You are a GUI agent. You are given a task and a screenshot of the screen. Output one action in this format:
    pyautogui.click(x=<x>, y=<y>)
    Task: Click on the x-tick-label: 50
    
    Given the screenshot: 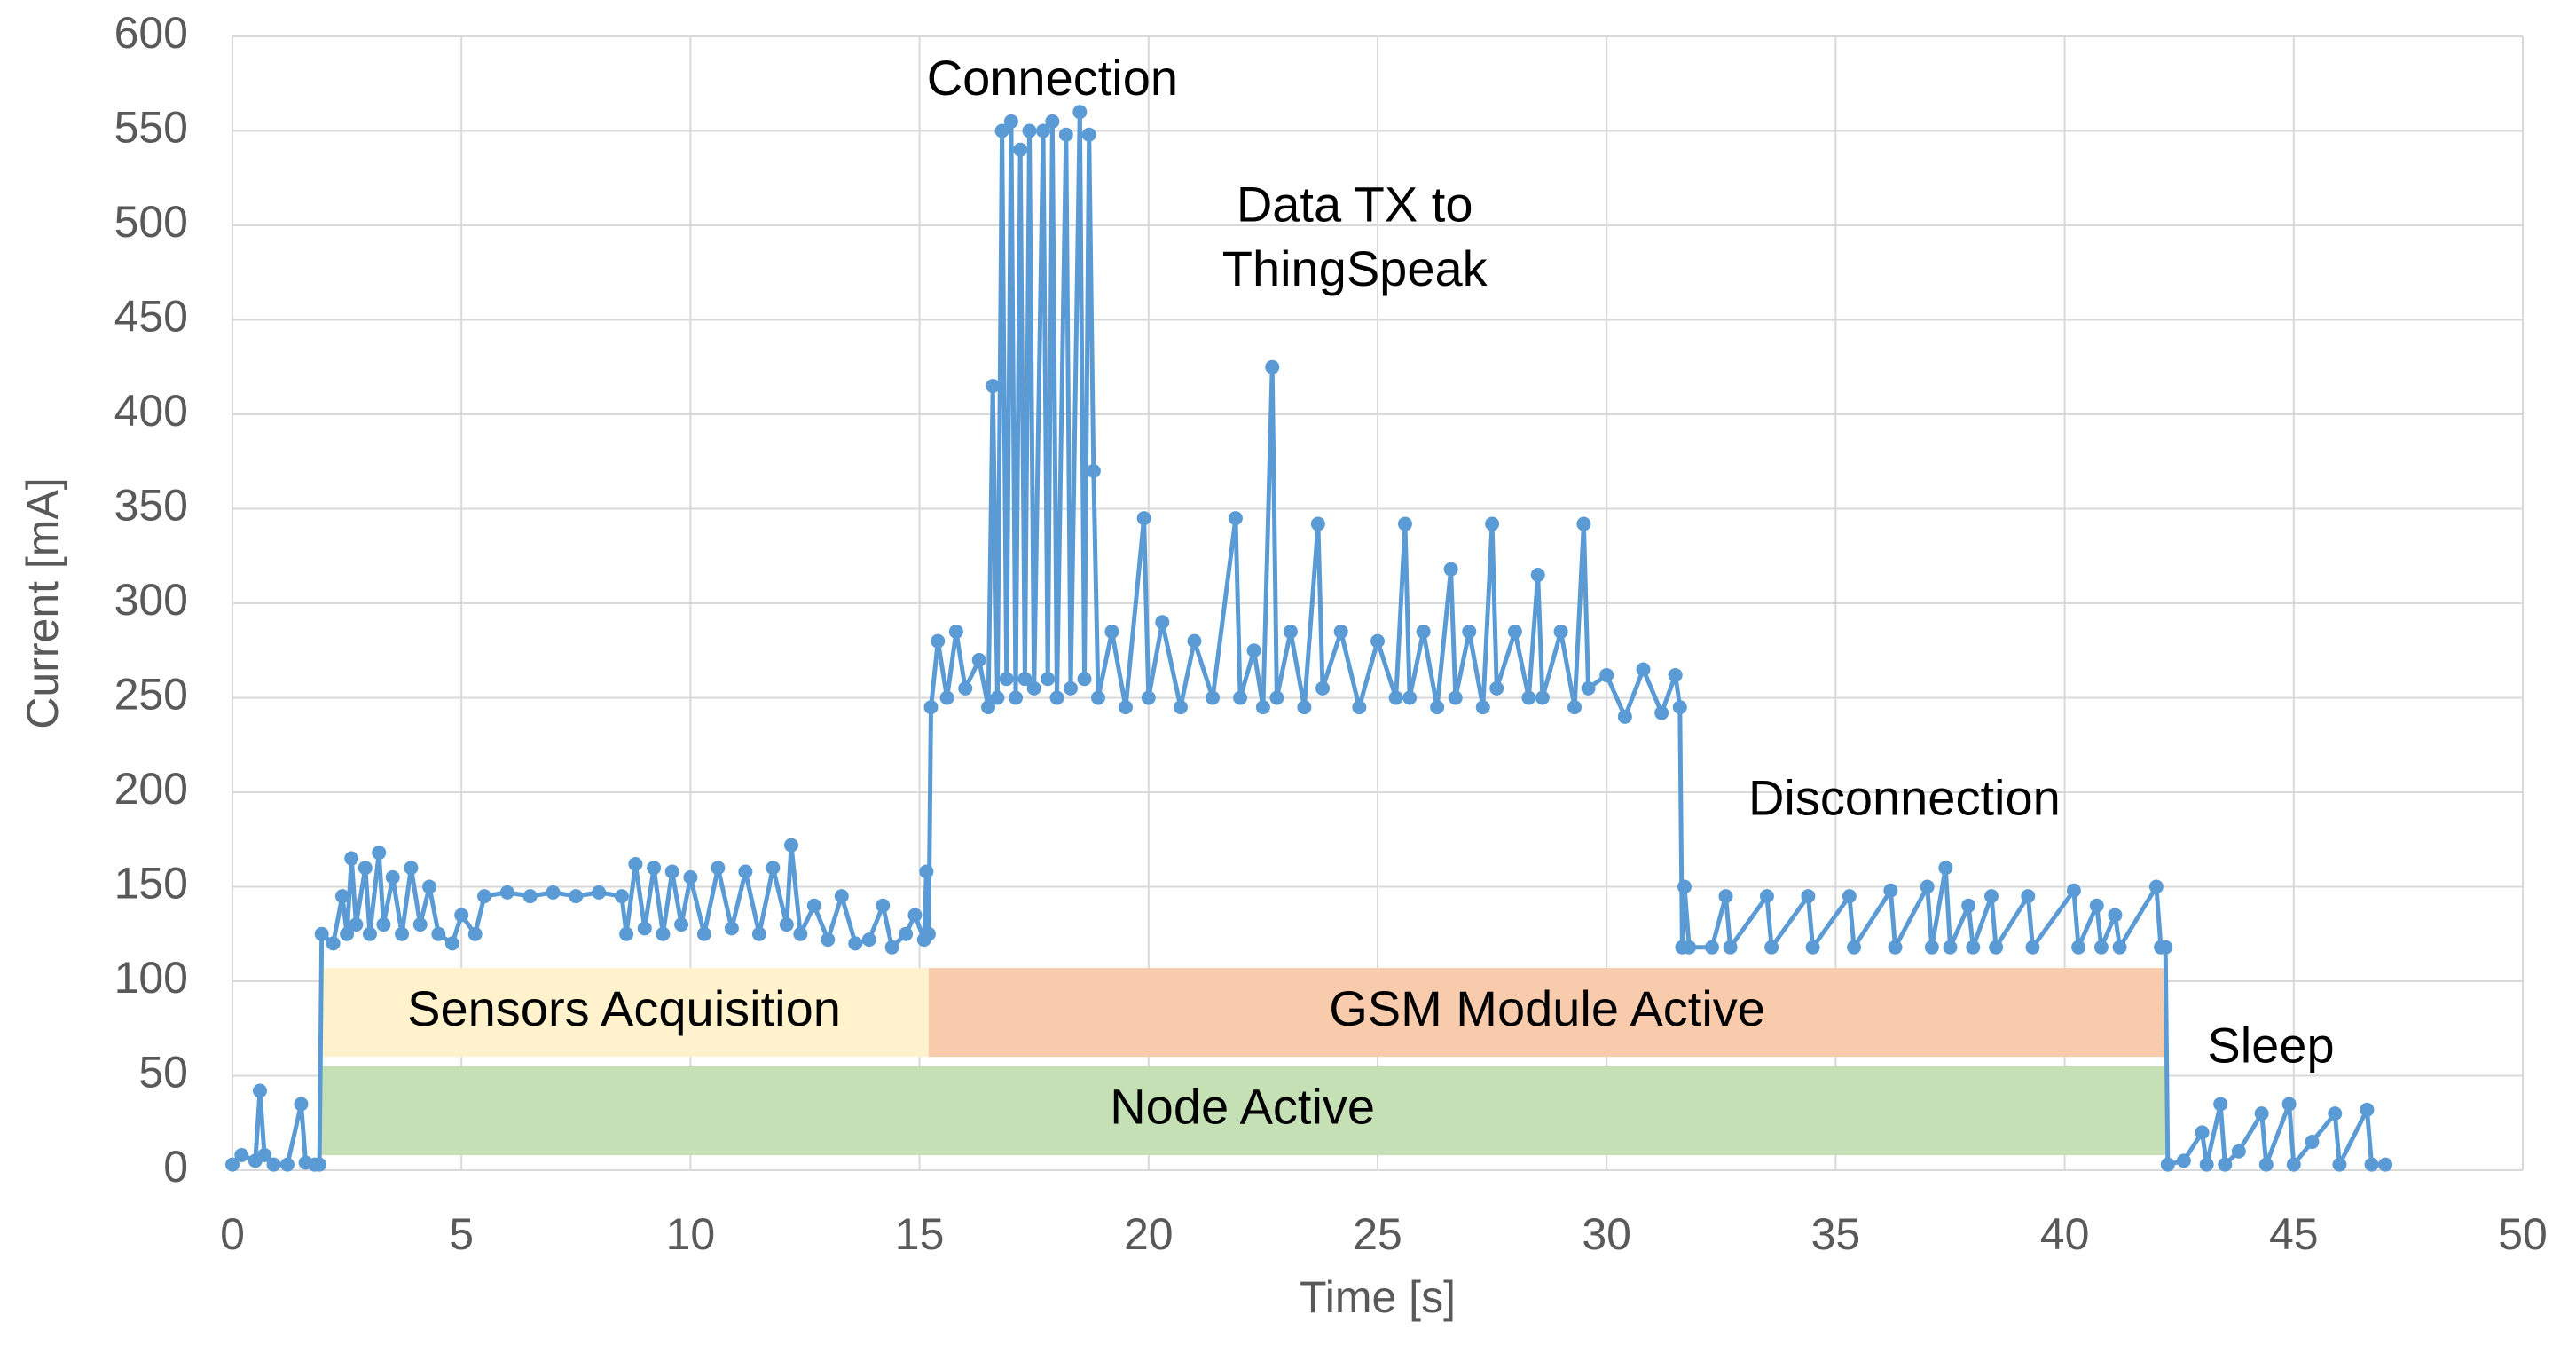 What is the action you would take?
    pyautogui.click(x=2523, y=1234)
    